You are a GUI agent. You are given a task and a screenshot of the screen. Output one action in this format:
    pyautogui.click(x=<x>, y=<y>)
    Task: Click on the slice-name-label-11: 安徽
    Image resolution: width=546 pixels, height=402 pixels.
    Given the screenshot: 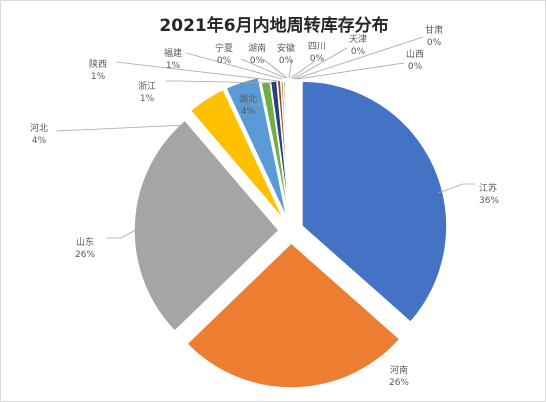 What is the action you would take?
    pyautogui.click(x=286, y=48)
    